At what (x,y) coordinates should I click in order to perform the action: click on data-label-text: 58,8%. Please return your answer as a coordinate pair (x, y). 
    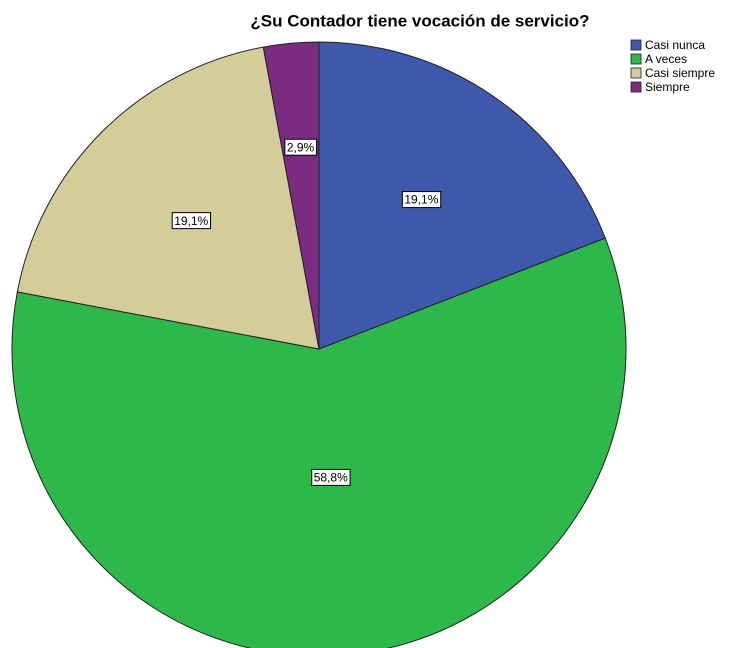
    Looking at the image, I should click on (331, 478).